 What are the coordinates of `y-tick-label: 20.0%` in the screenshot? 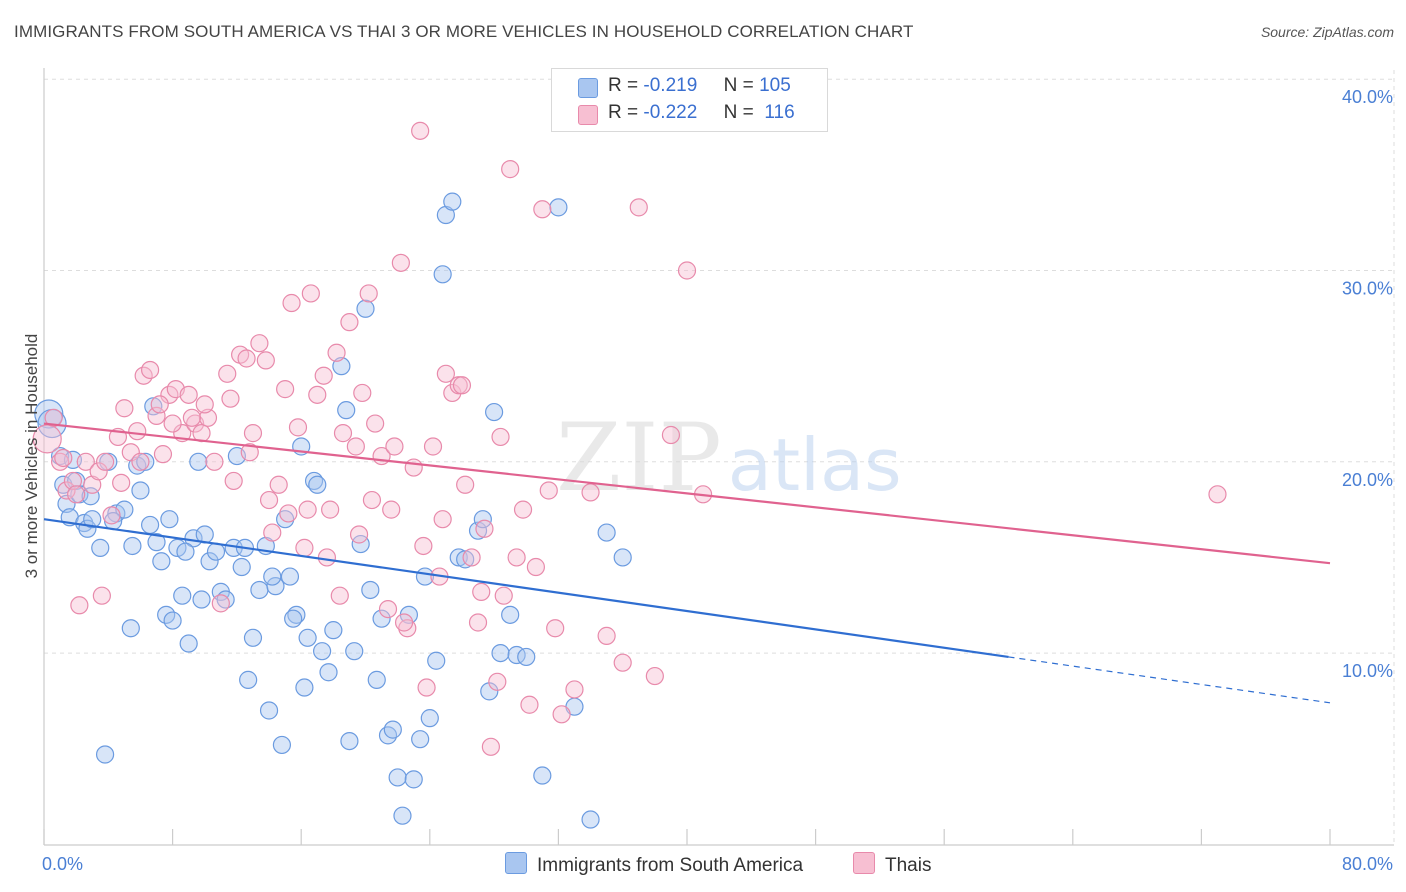 It's located at (1367, 480).